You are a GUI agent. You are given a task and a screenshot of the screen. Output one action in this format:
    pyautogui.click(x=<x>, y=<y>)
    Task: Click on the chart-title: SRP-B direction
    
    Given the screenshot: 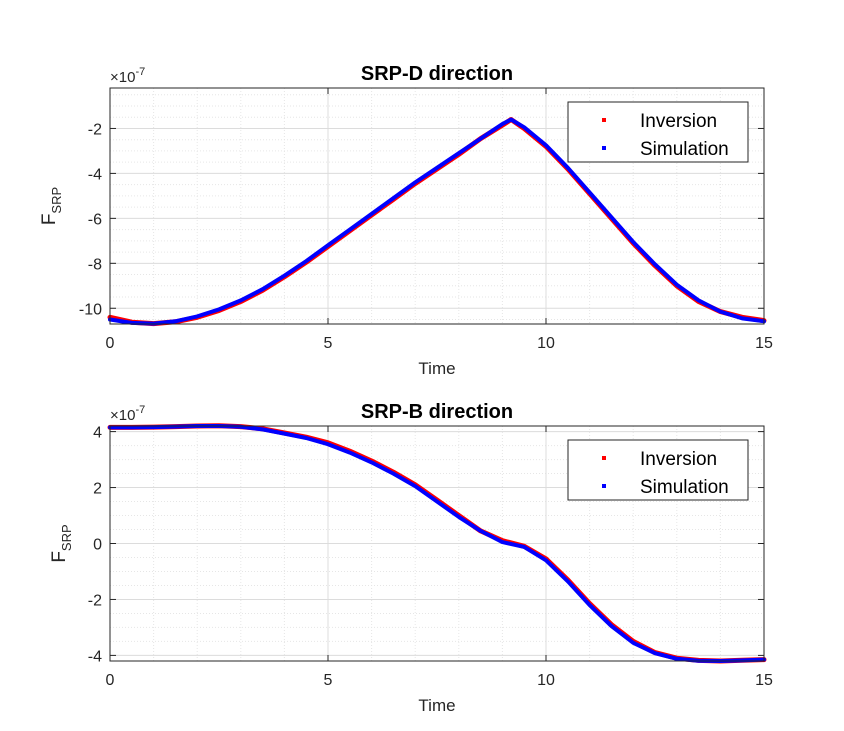 What is the action you would take?
    pyautogui.click(x=437, y=412)
    